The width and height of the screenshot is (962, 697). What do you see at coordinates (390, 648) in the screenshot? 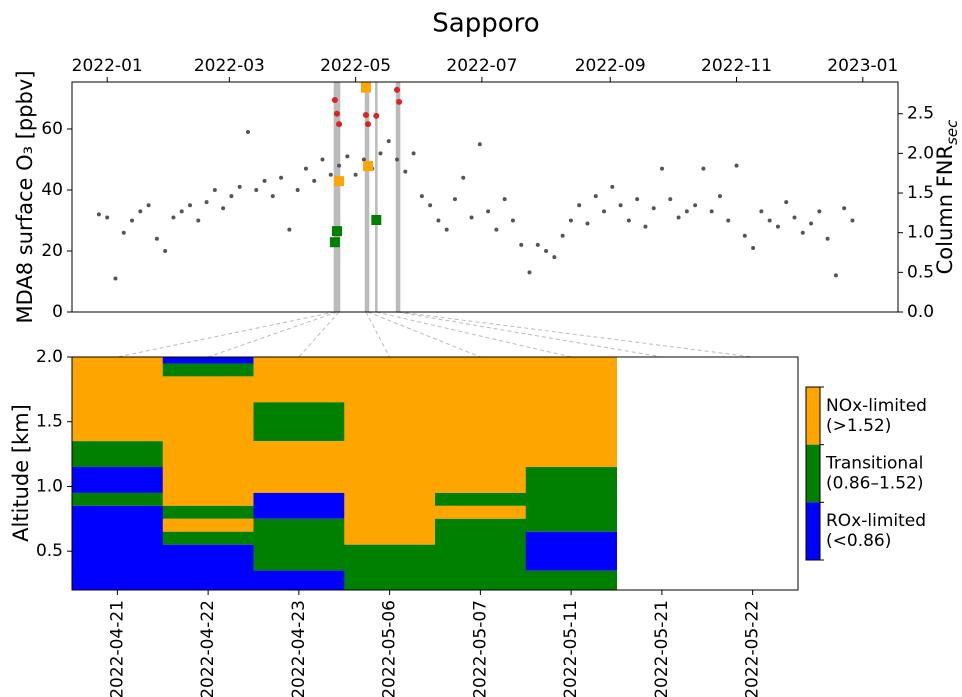
I see `x-tick-label: 2022-05-06` at bounding box center [390, 648].